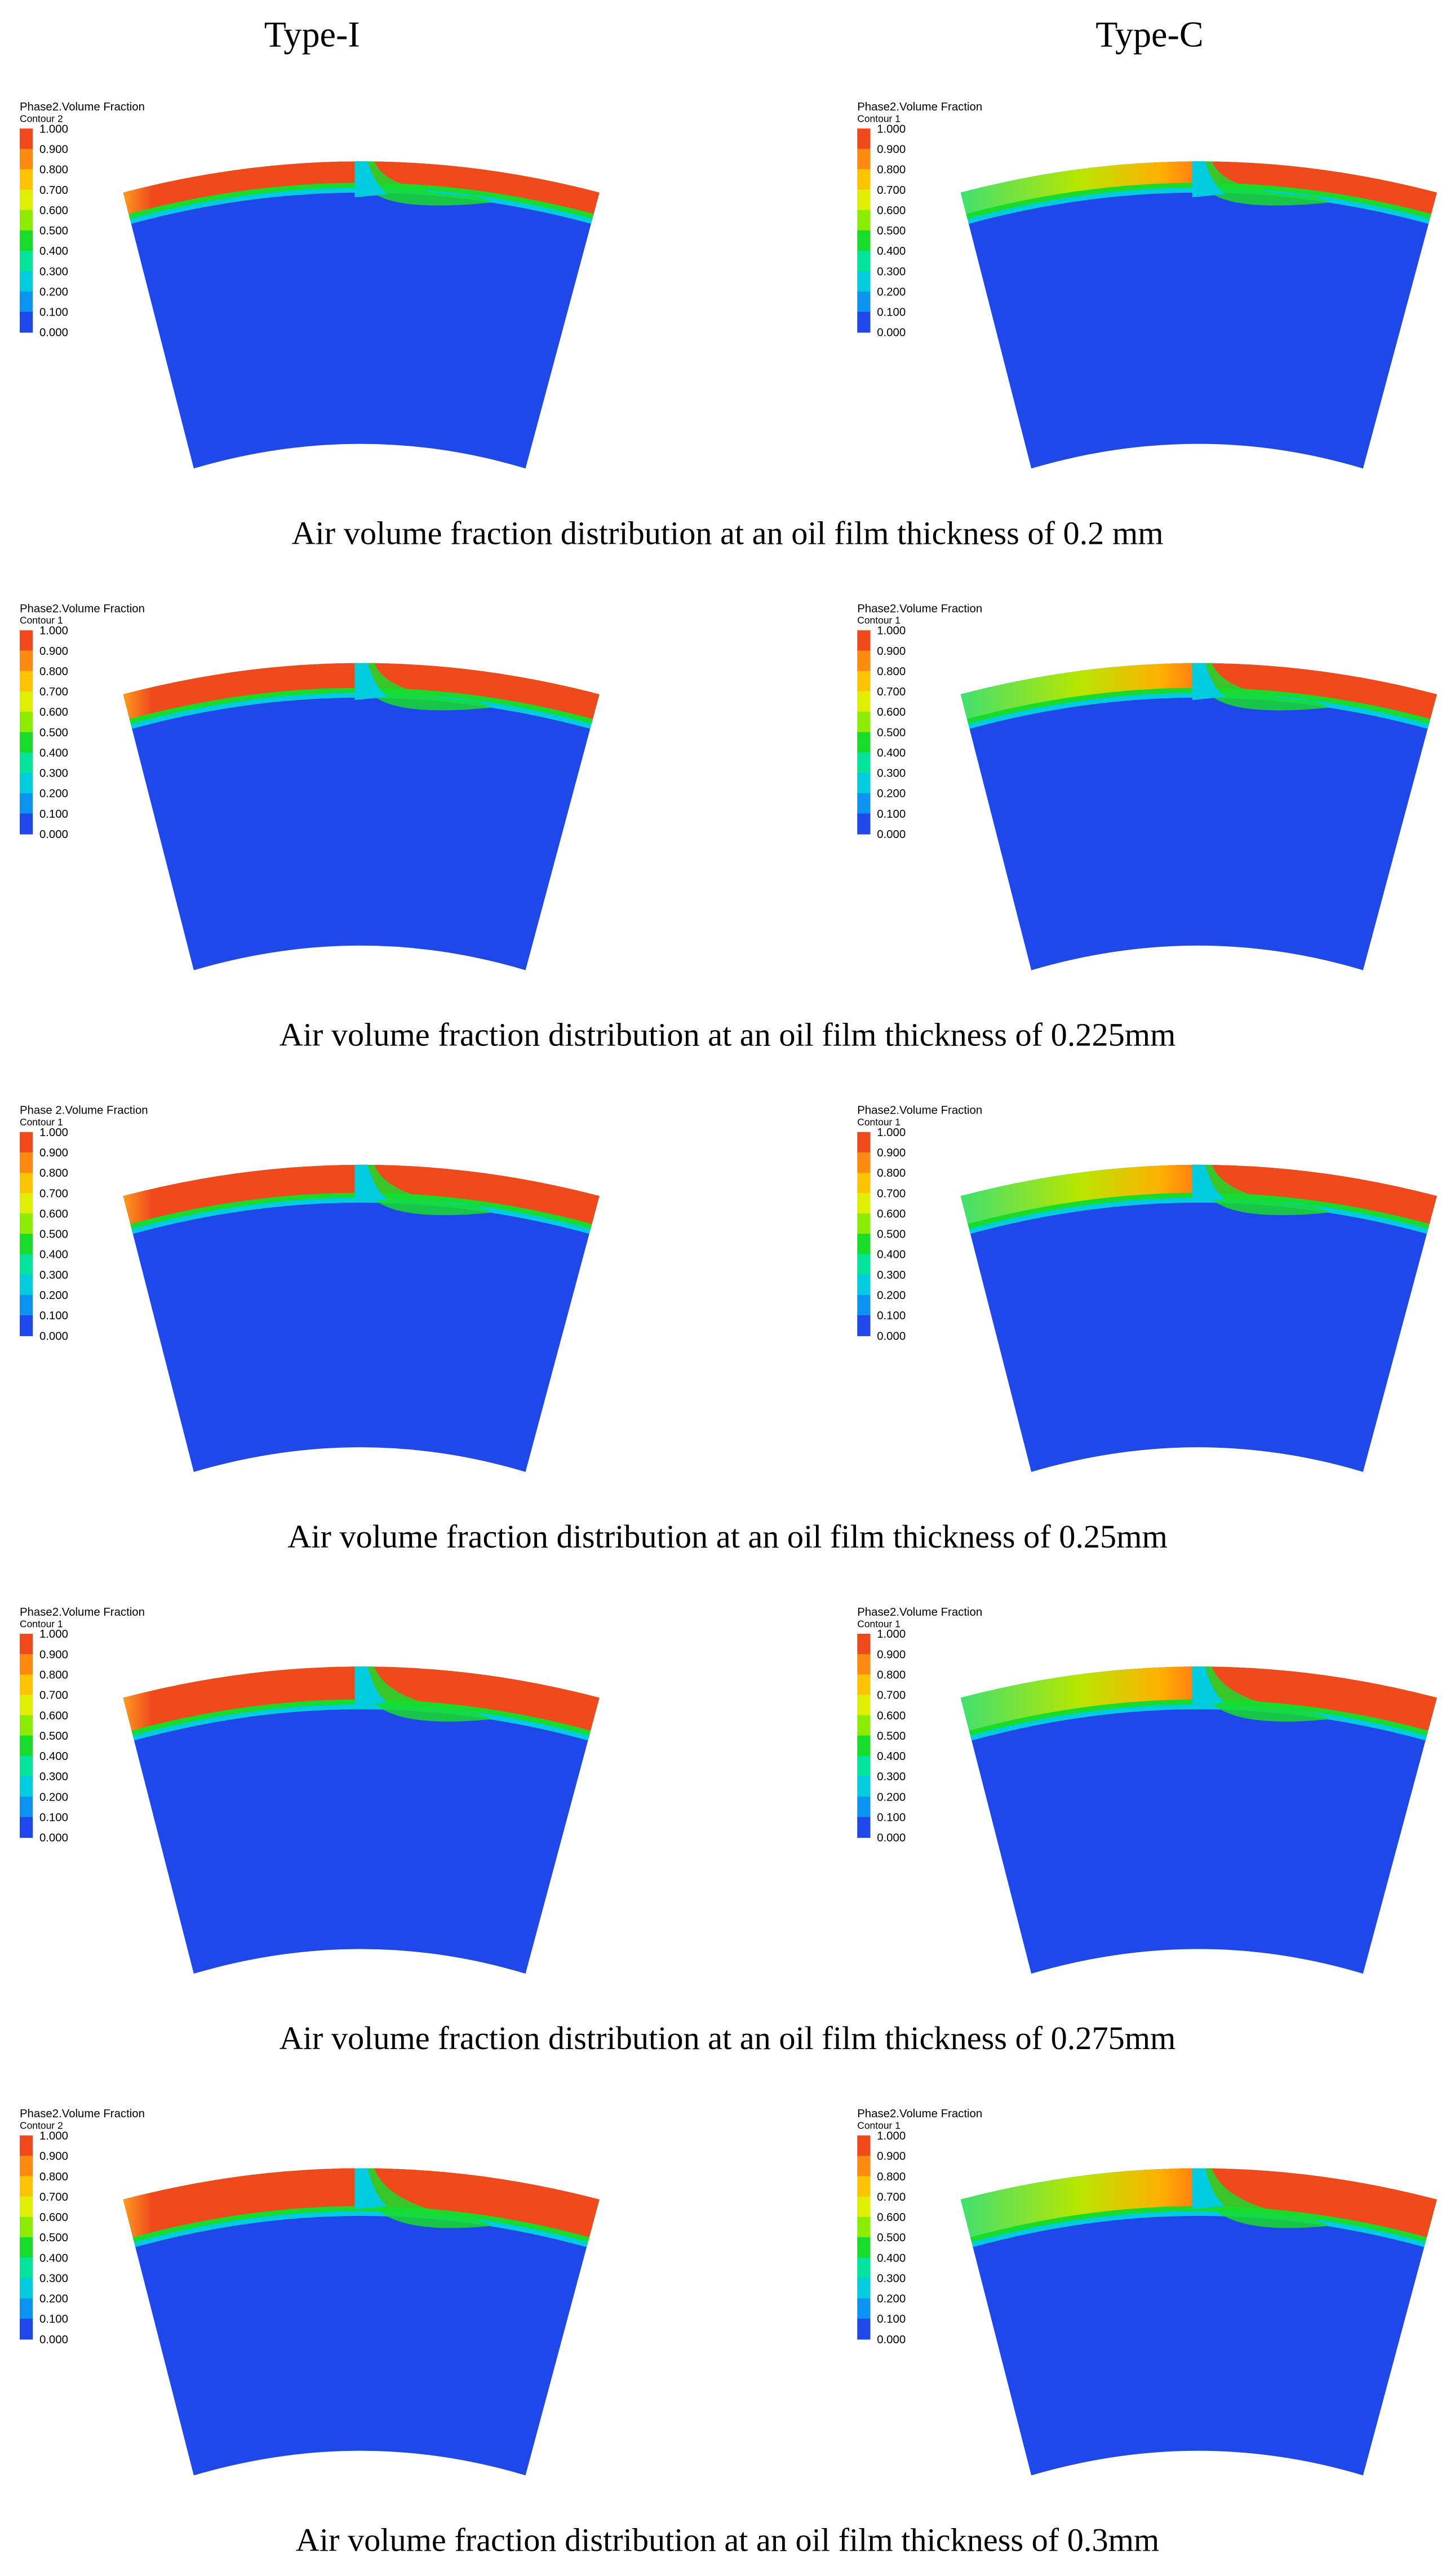 Image resolution: width=1455 pixels, height=2576 pixels. I want to click on legend-label: 0.100, so click(54, 1316).